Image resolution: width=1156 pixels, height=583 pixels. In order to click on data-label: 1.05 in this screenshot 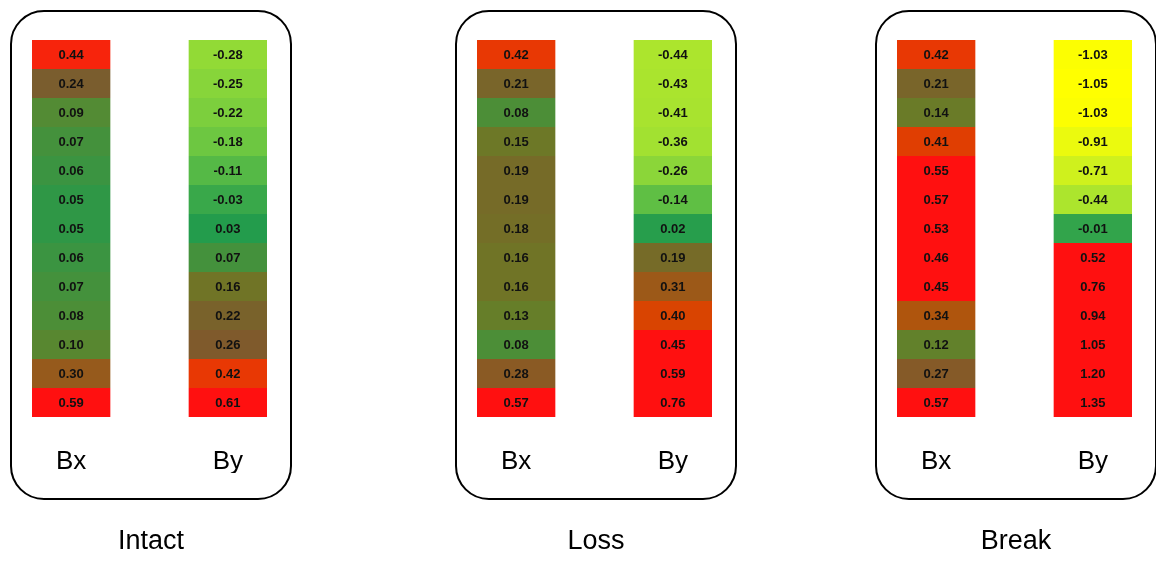, I will do `click(1093, 344)`.